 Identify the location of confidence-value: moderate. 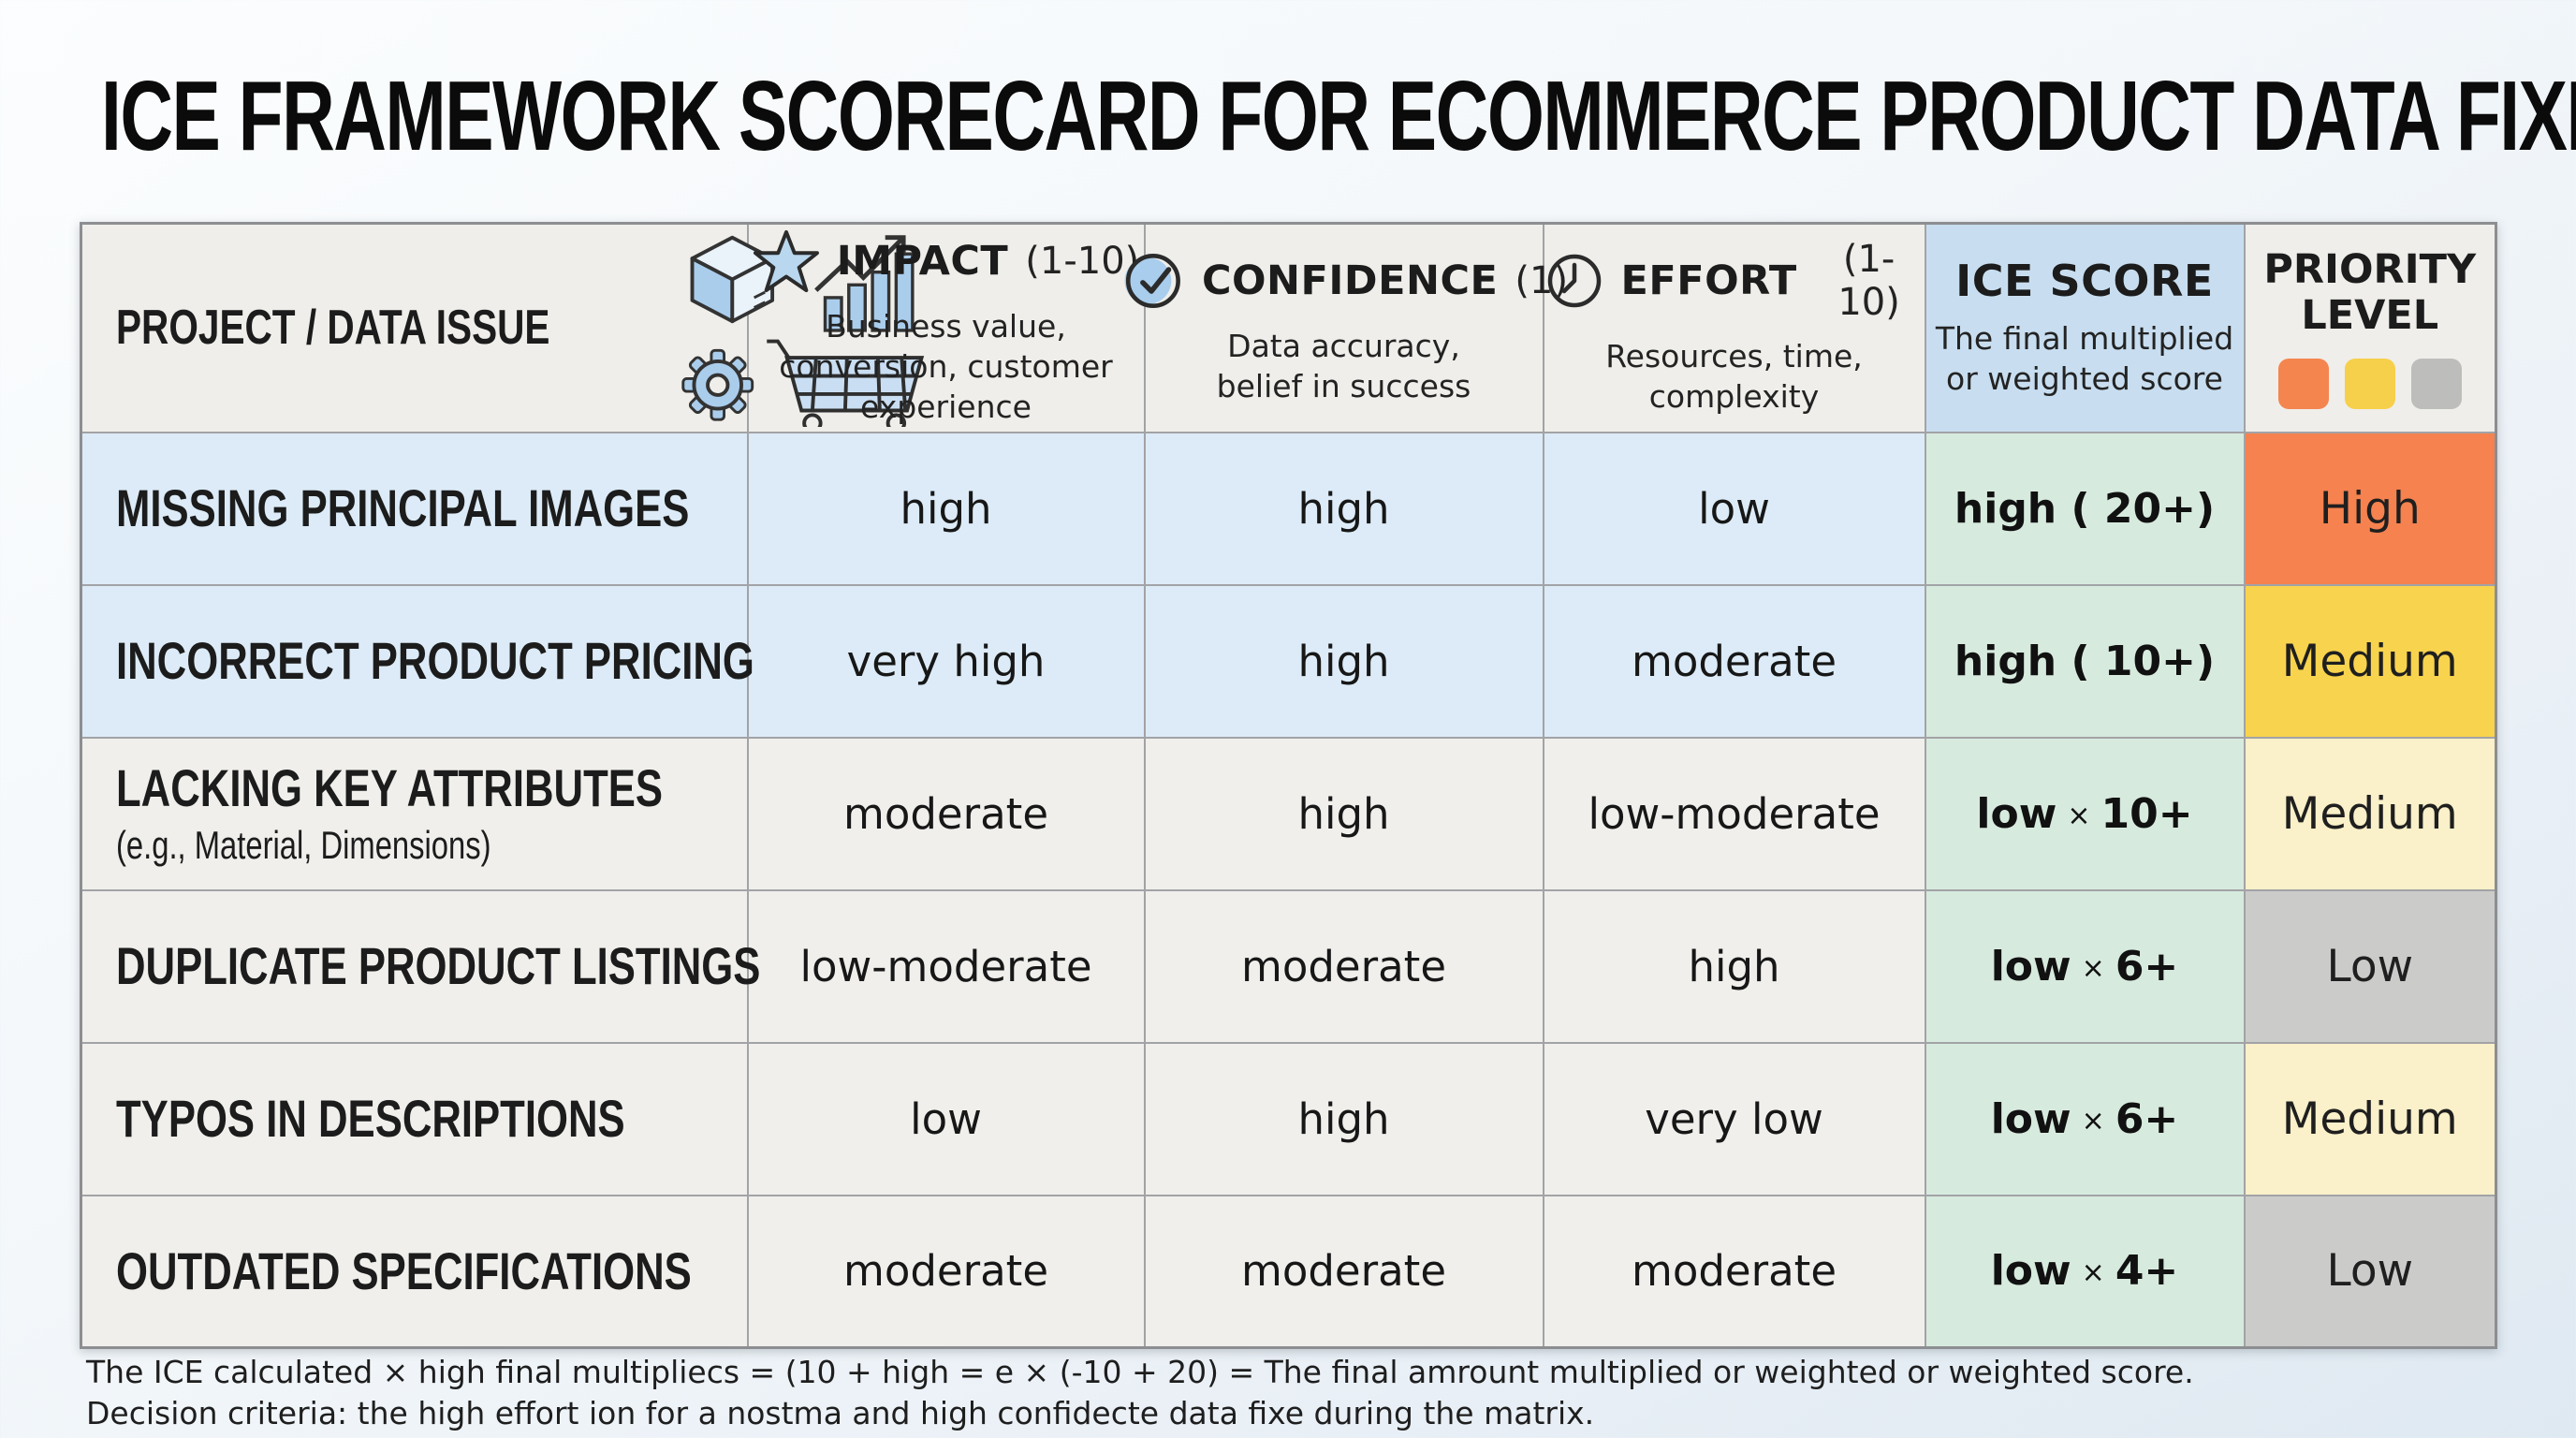
(1343, 966).